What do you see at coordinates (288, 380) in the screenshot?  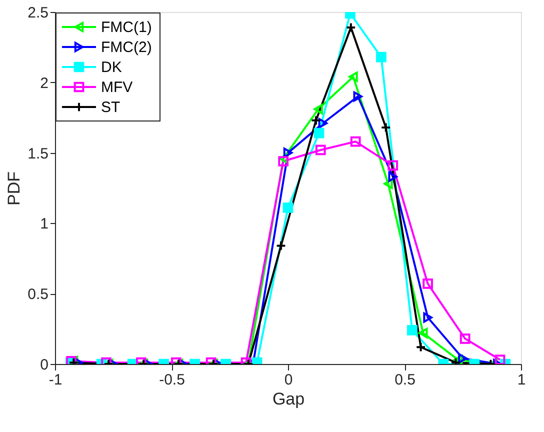 I see `x-tick-label: 0` at bounding box center [288, 380].